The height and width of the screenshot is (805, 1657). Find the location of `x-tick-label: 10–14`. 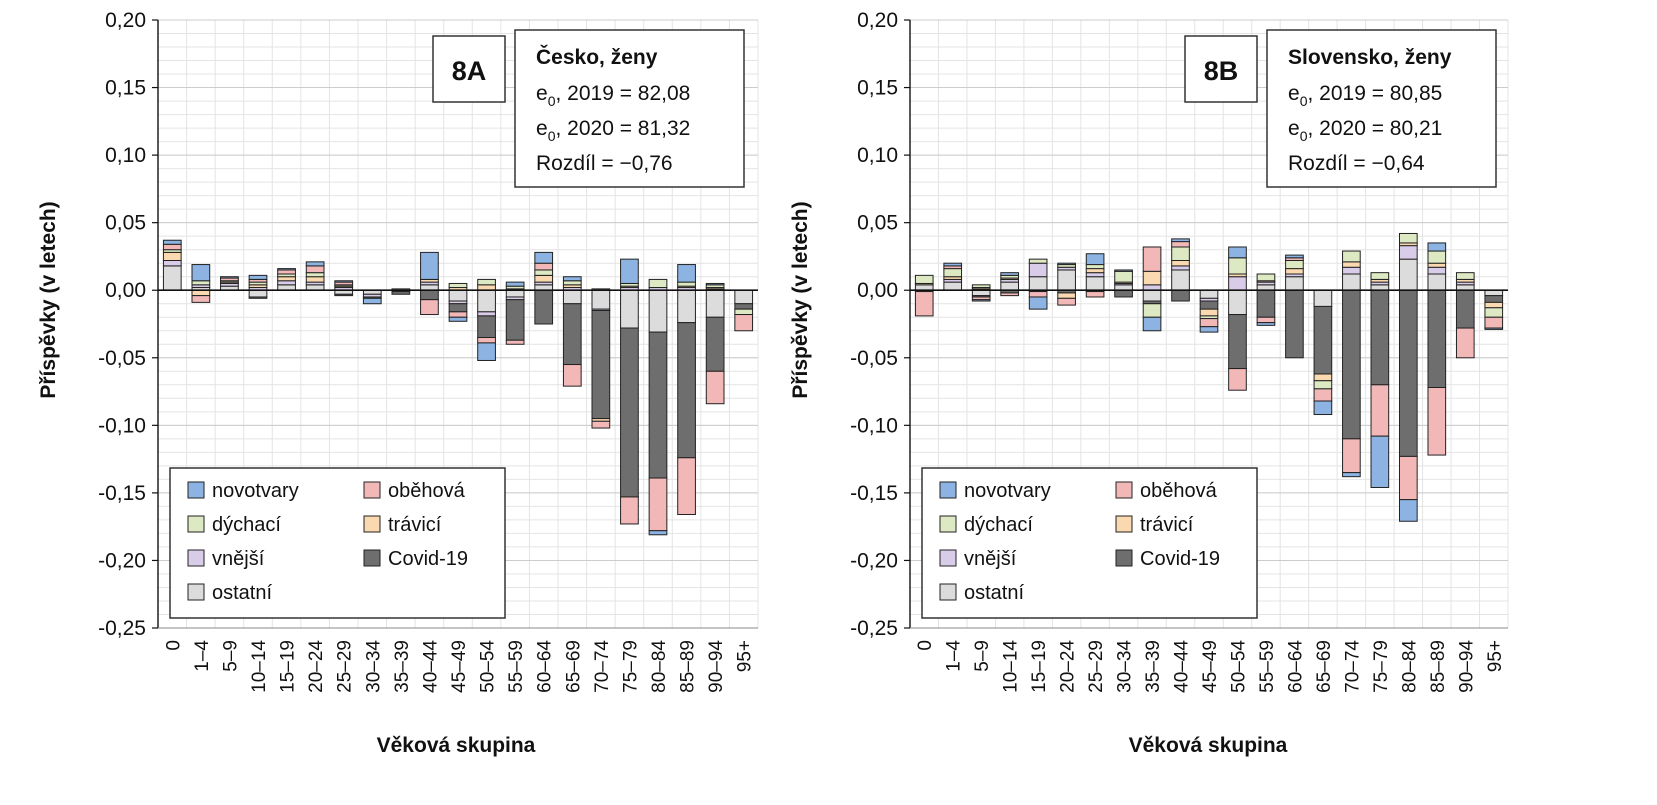

x-tick-label: 10–14 is located at coordinates (259, 666).